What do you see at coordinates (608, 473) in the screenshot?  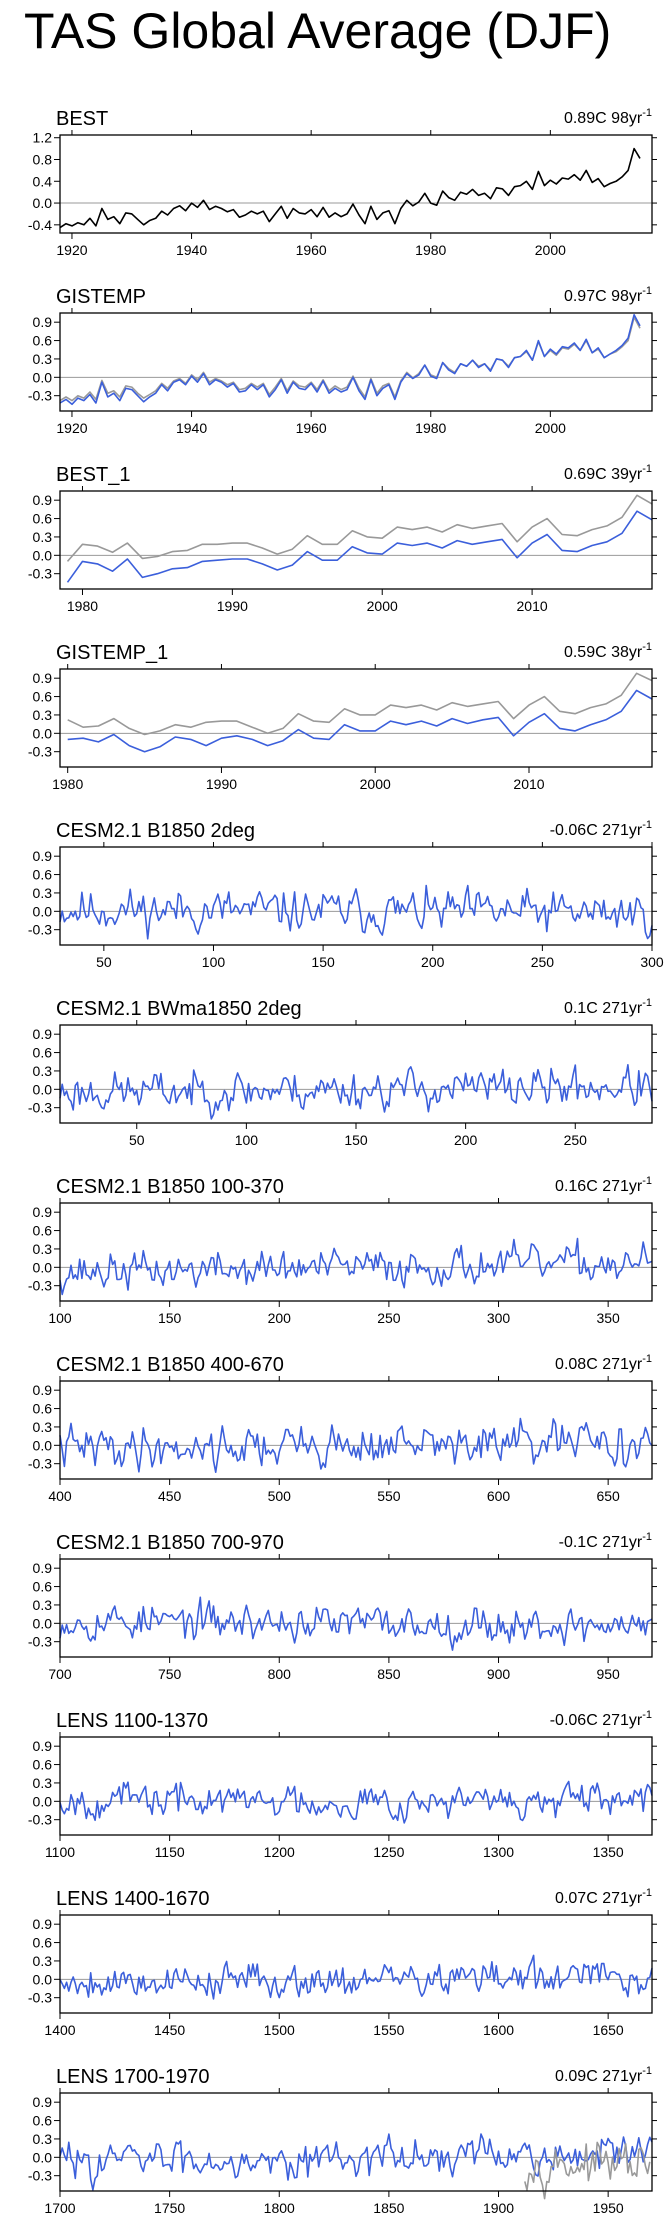 I see `trend-label: 0.69C 39yr-1` at bounding box center [608, 473].